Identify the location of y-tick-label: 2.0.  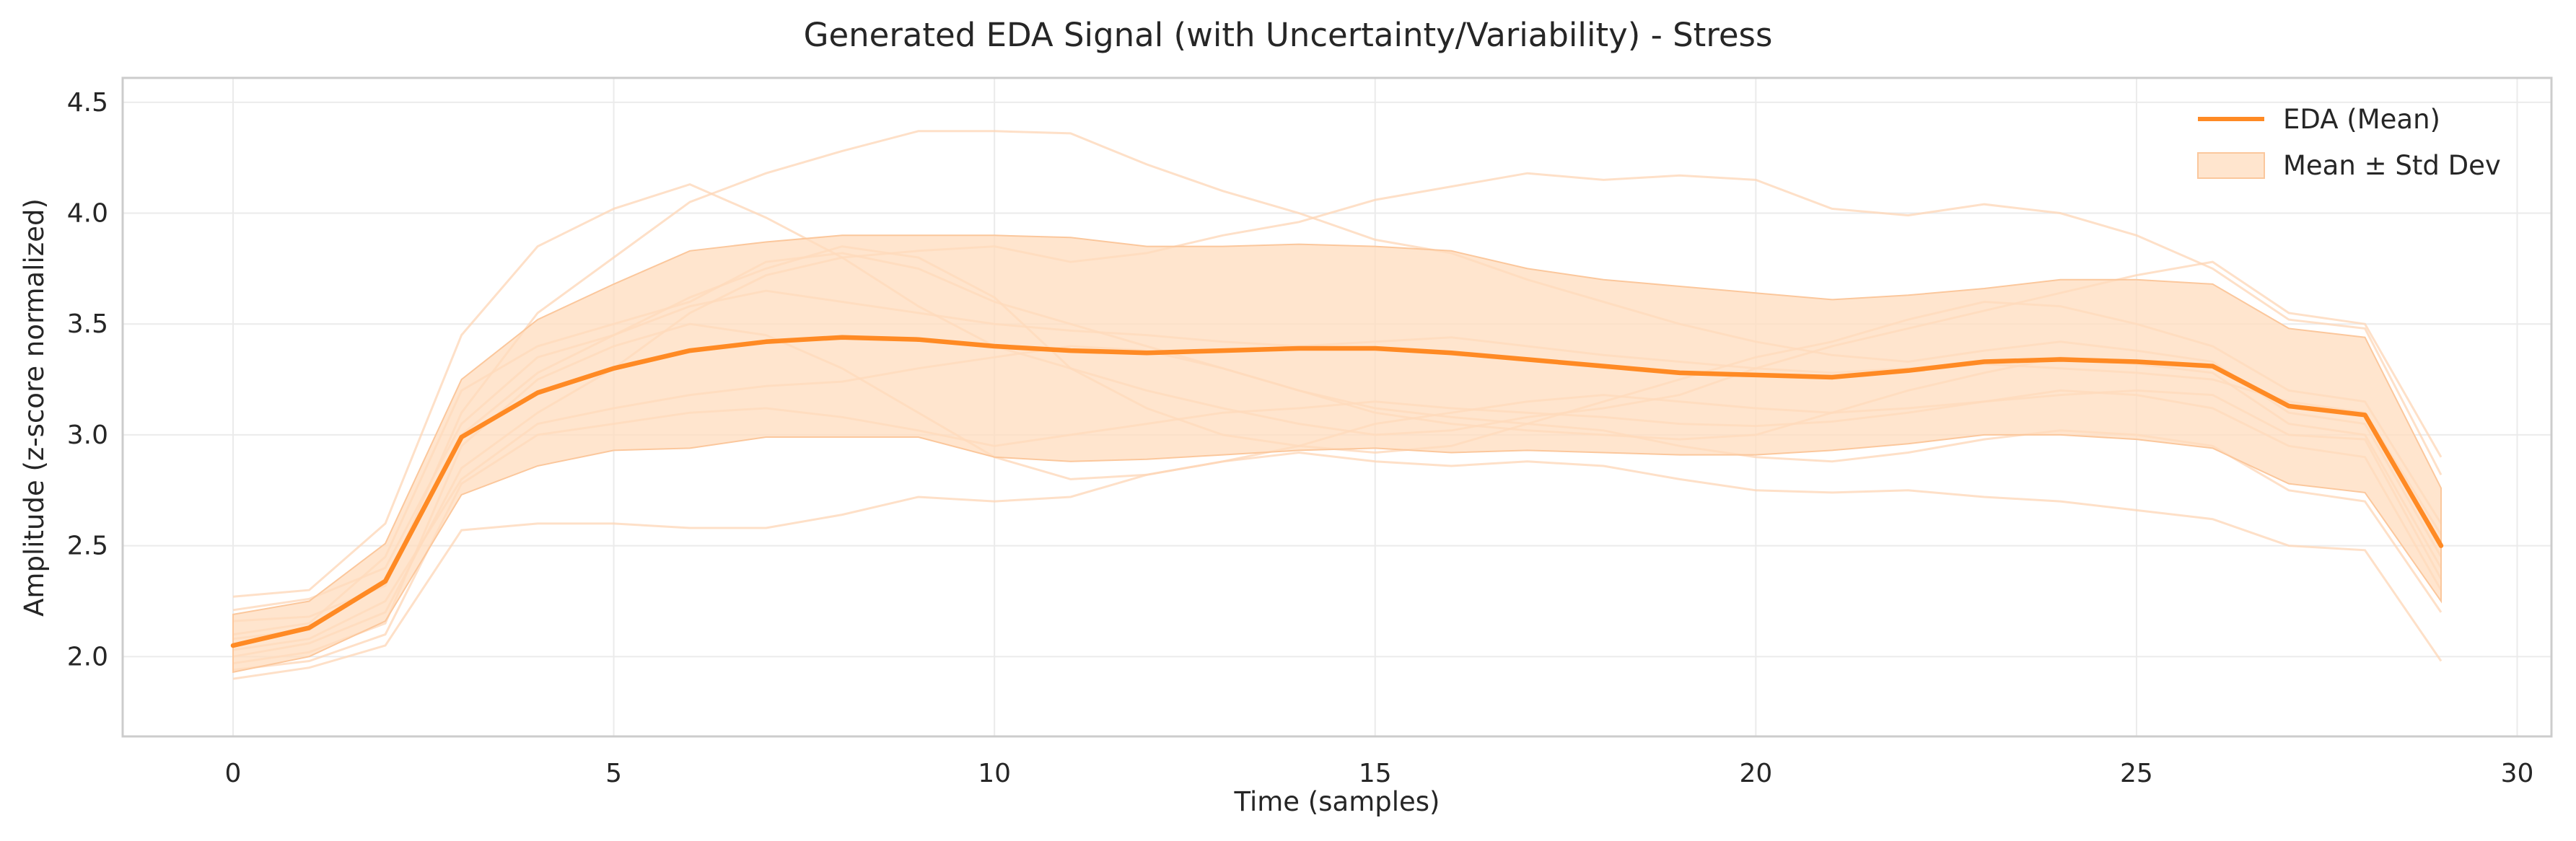
(87, 657).